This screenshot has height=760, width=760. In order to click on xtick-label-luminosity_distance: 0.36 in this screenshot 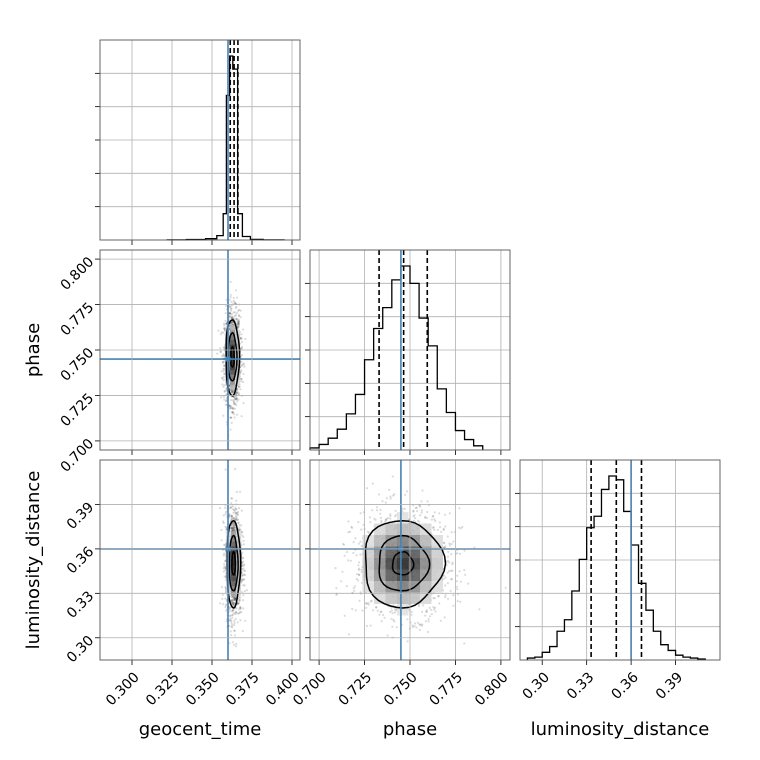, I will do `click(625, 685)`.